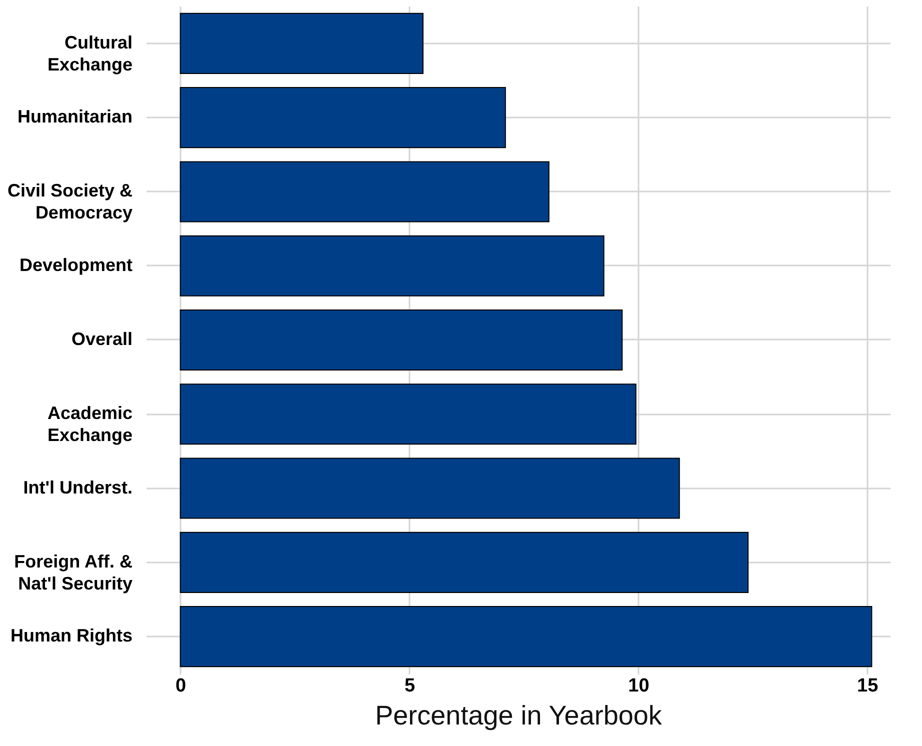 The height and width of the screenshot is (746, 922). I want to click on y-tick-label: Civil Society & Democracy, so click(69, 201).